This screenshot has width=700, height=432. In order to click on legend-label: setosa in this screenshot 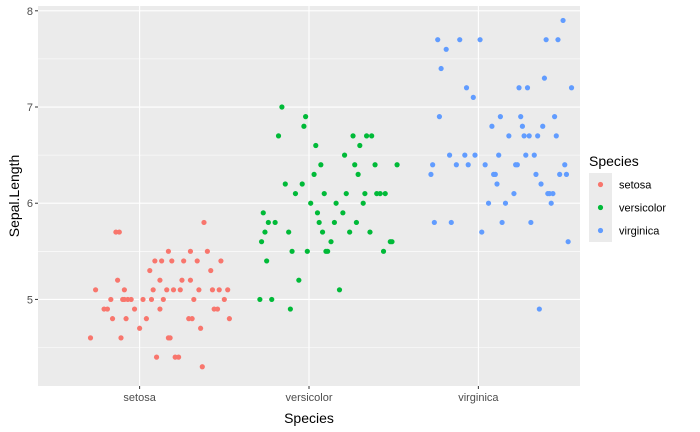, I will do `click(635, 186)`.